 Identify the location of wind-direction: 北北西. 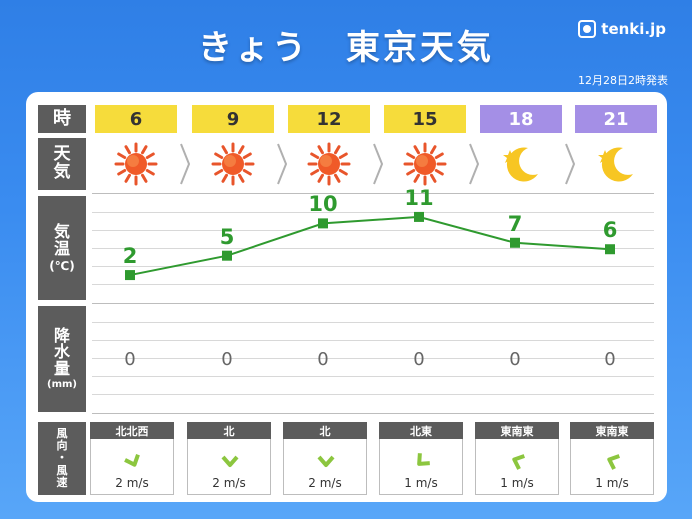
(132, 430).